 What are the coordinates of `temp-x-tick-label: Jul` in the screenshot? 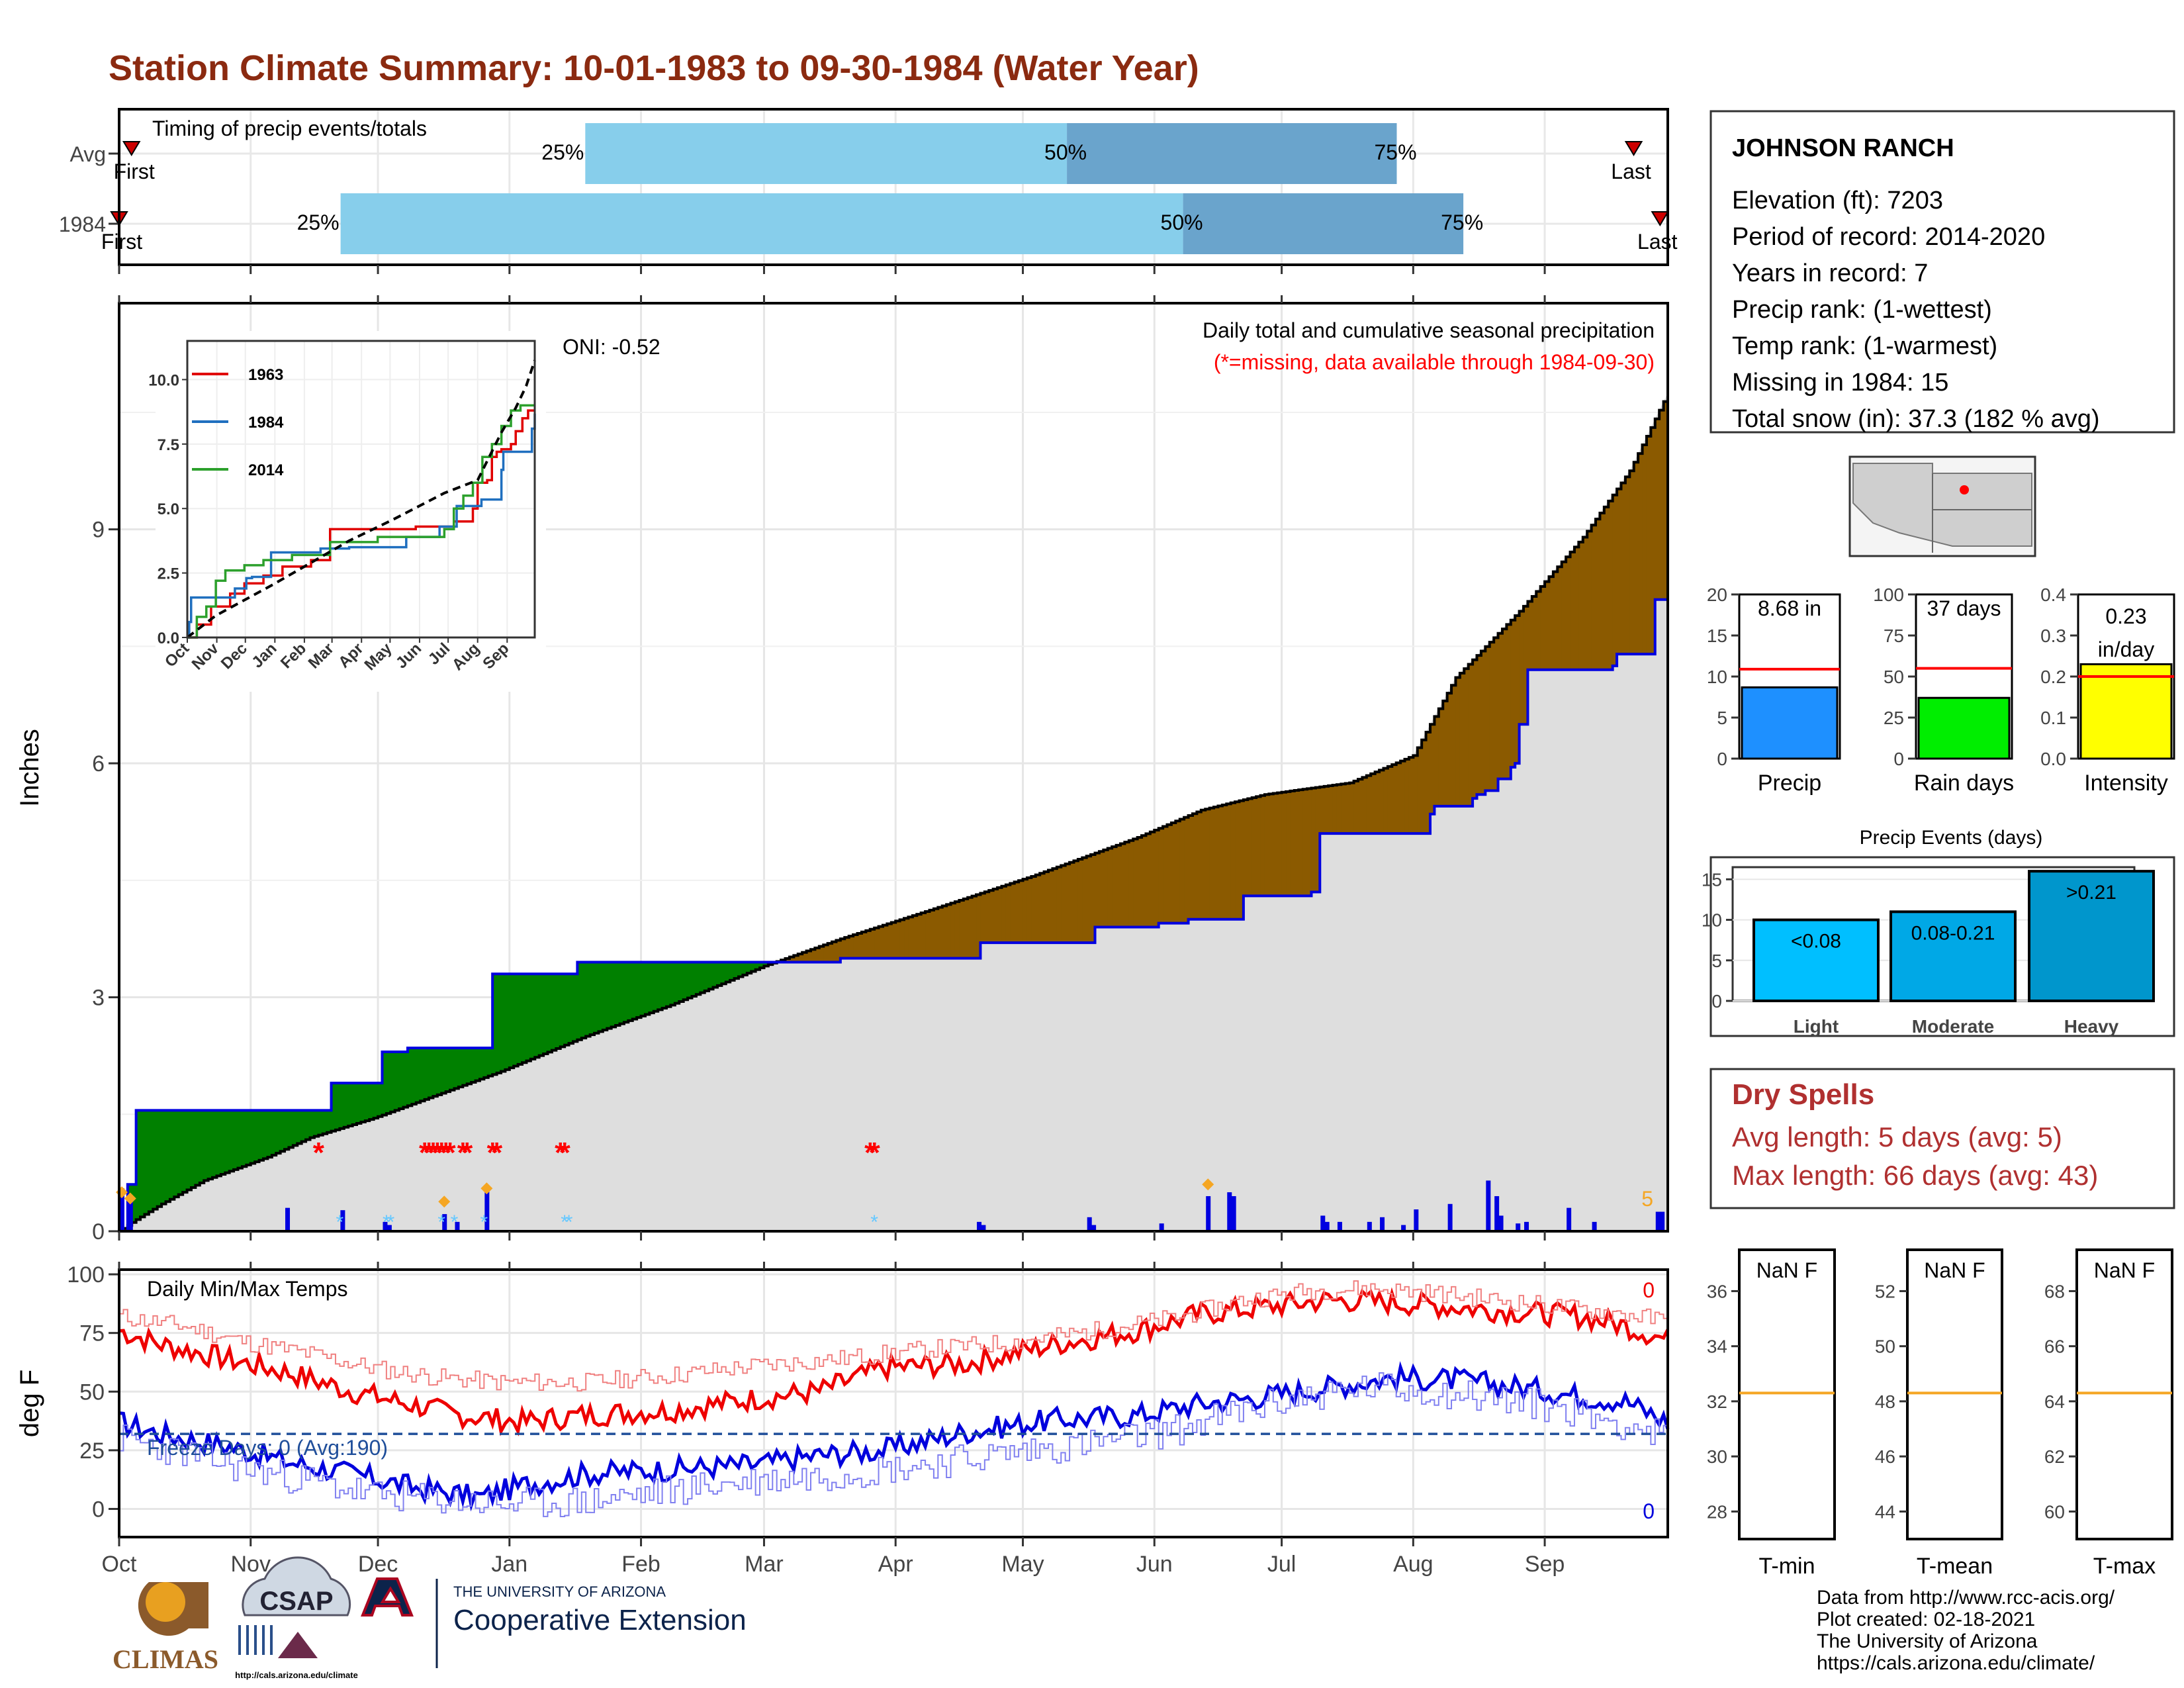 It's located at (1281, 1564).